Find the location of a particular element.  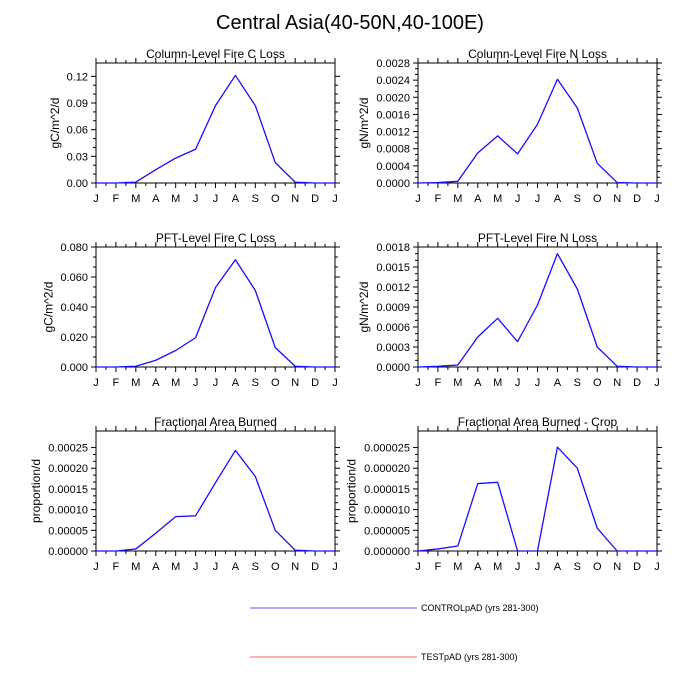

y-tick-label: 0.00015 is located at coordinates (68, 490).